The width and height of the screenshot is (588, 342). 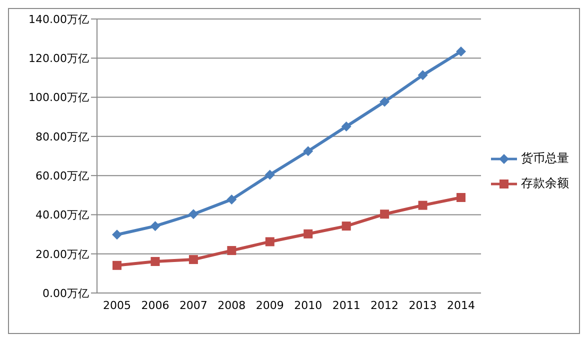 I want to click on y-tick-label: 140.00万亿, so click(x=58, y=19).